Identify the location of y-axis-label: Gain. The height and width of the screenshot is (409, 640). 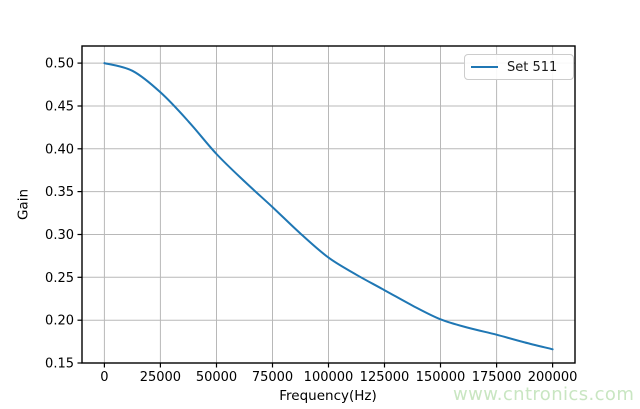
(23, 204).